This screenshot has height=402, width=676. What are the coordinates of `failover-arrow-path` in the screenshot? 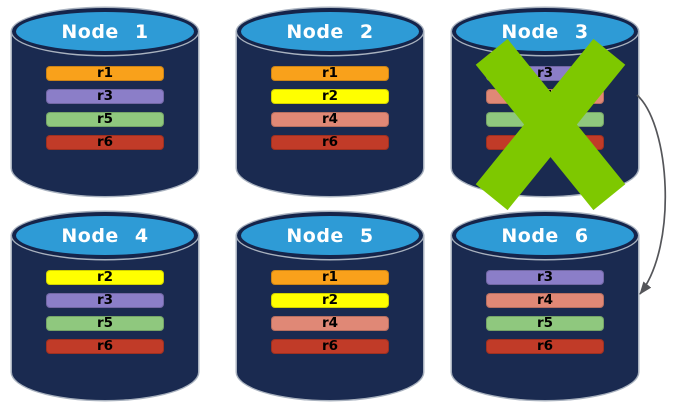 It's located at (651, 194).